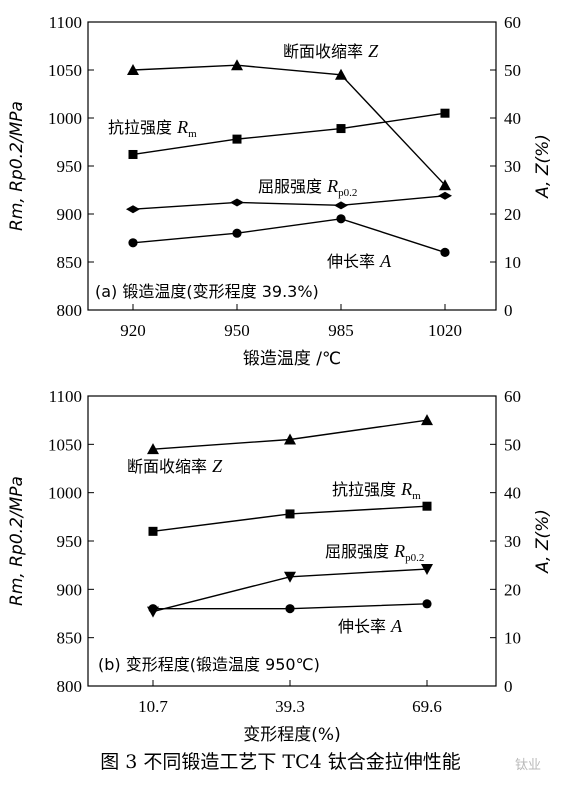 This screenshot has height=785, width=561. Describe the element at coordinates (237, 330) in the screenshot. I see `x-tick-label: 950` at that location.